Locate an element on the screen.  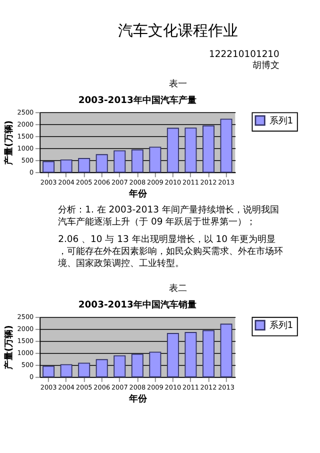
chart-title: 2003-2013年中国汽车销量 is located at coordinates (137, 305).